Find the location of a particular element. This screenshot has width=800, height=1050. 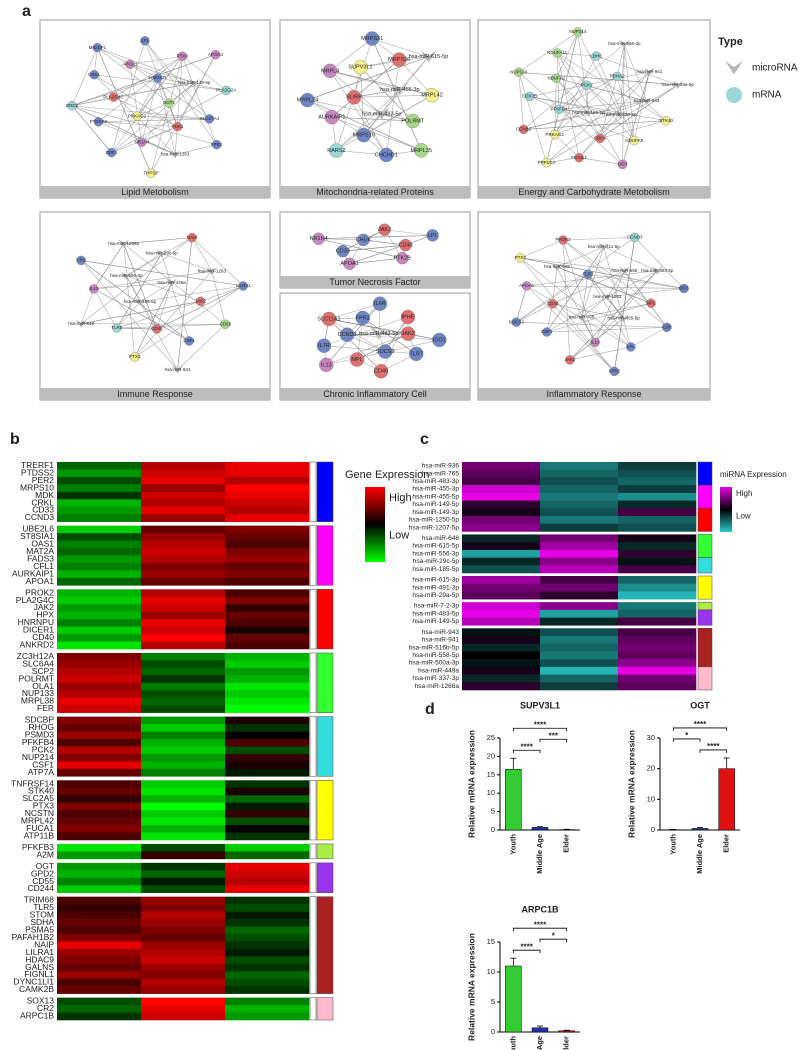

row-label: DYNC1LI1 is located at coordinates (33, 982).